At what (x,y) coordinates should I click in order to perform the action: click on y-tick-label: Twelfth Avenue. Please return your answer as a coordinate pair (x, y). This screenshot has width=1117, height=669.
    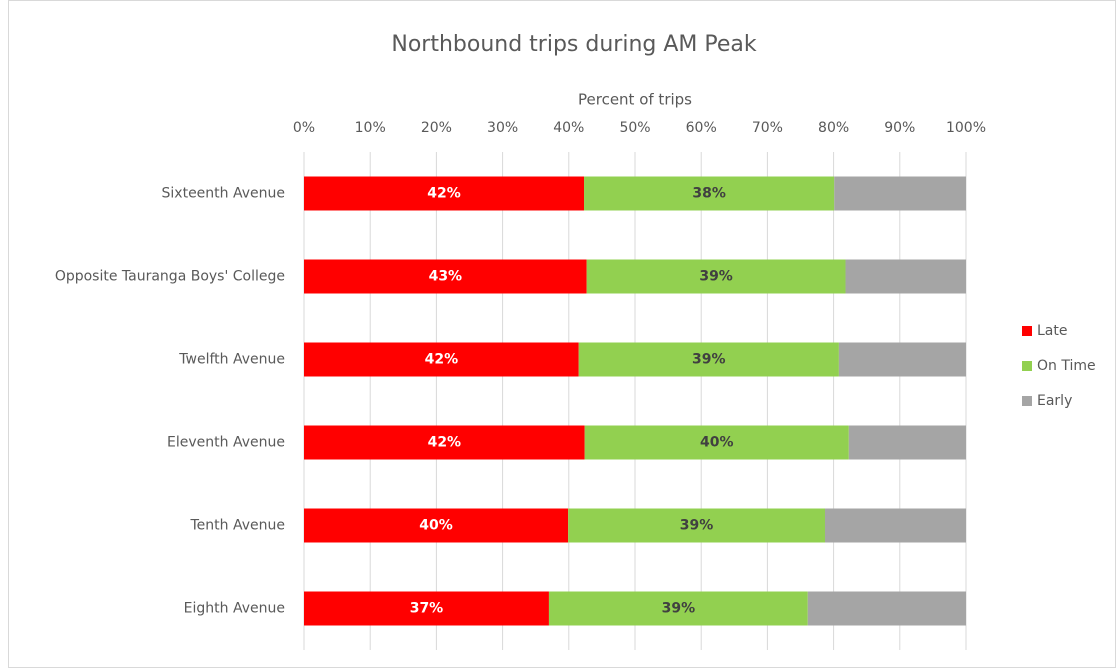
    Looking at the image, I should click on (231, 360).